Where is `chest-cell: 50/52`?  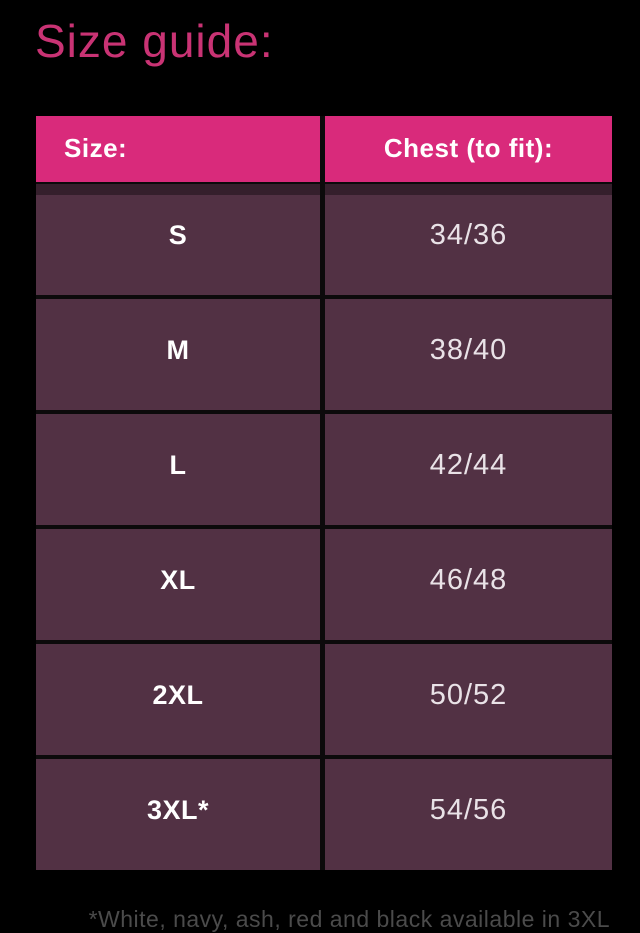 chest-cell: 50/52 is located at coordinates (466, 697).